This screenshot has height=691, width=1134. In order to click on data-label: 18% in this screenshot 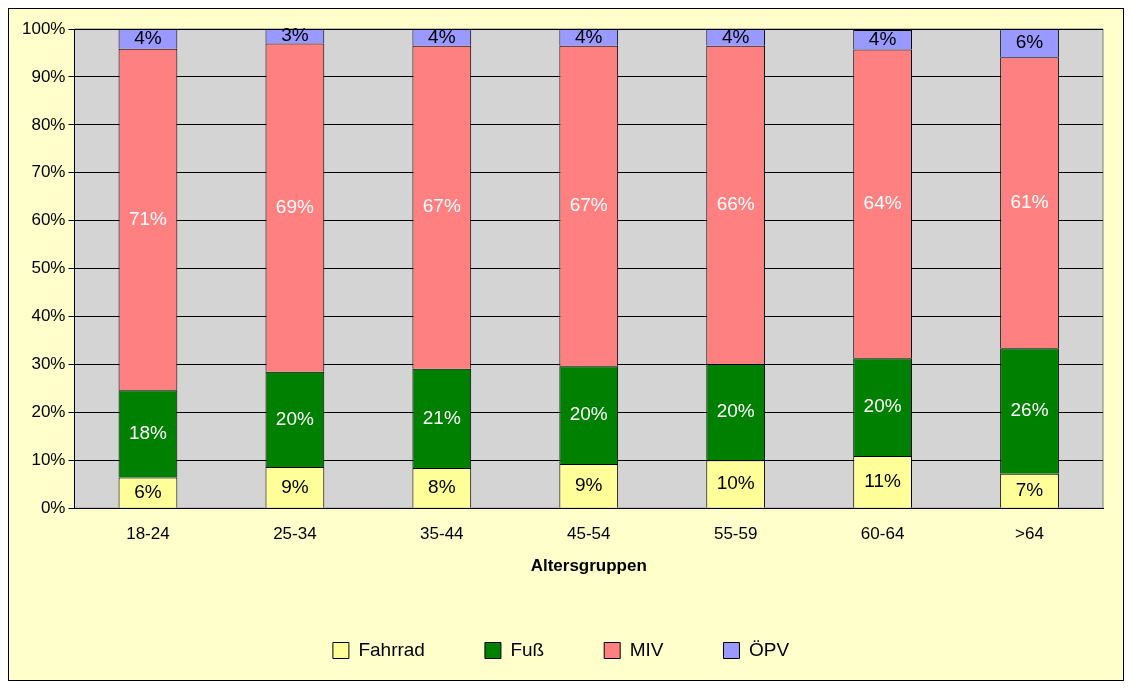, I will do `click(148, 433)`.